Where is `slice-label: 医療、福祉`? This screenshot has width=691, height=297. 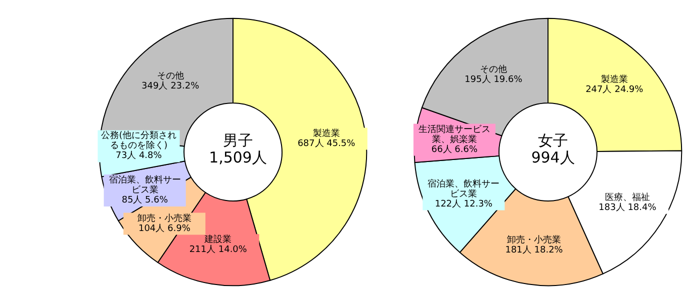 slice-label: 医療、福祉 is located at coordinates (627, 197).